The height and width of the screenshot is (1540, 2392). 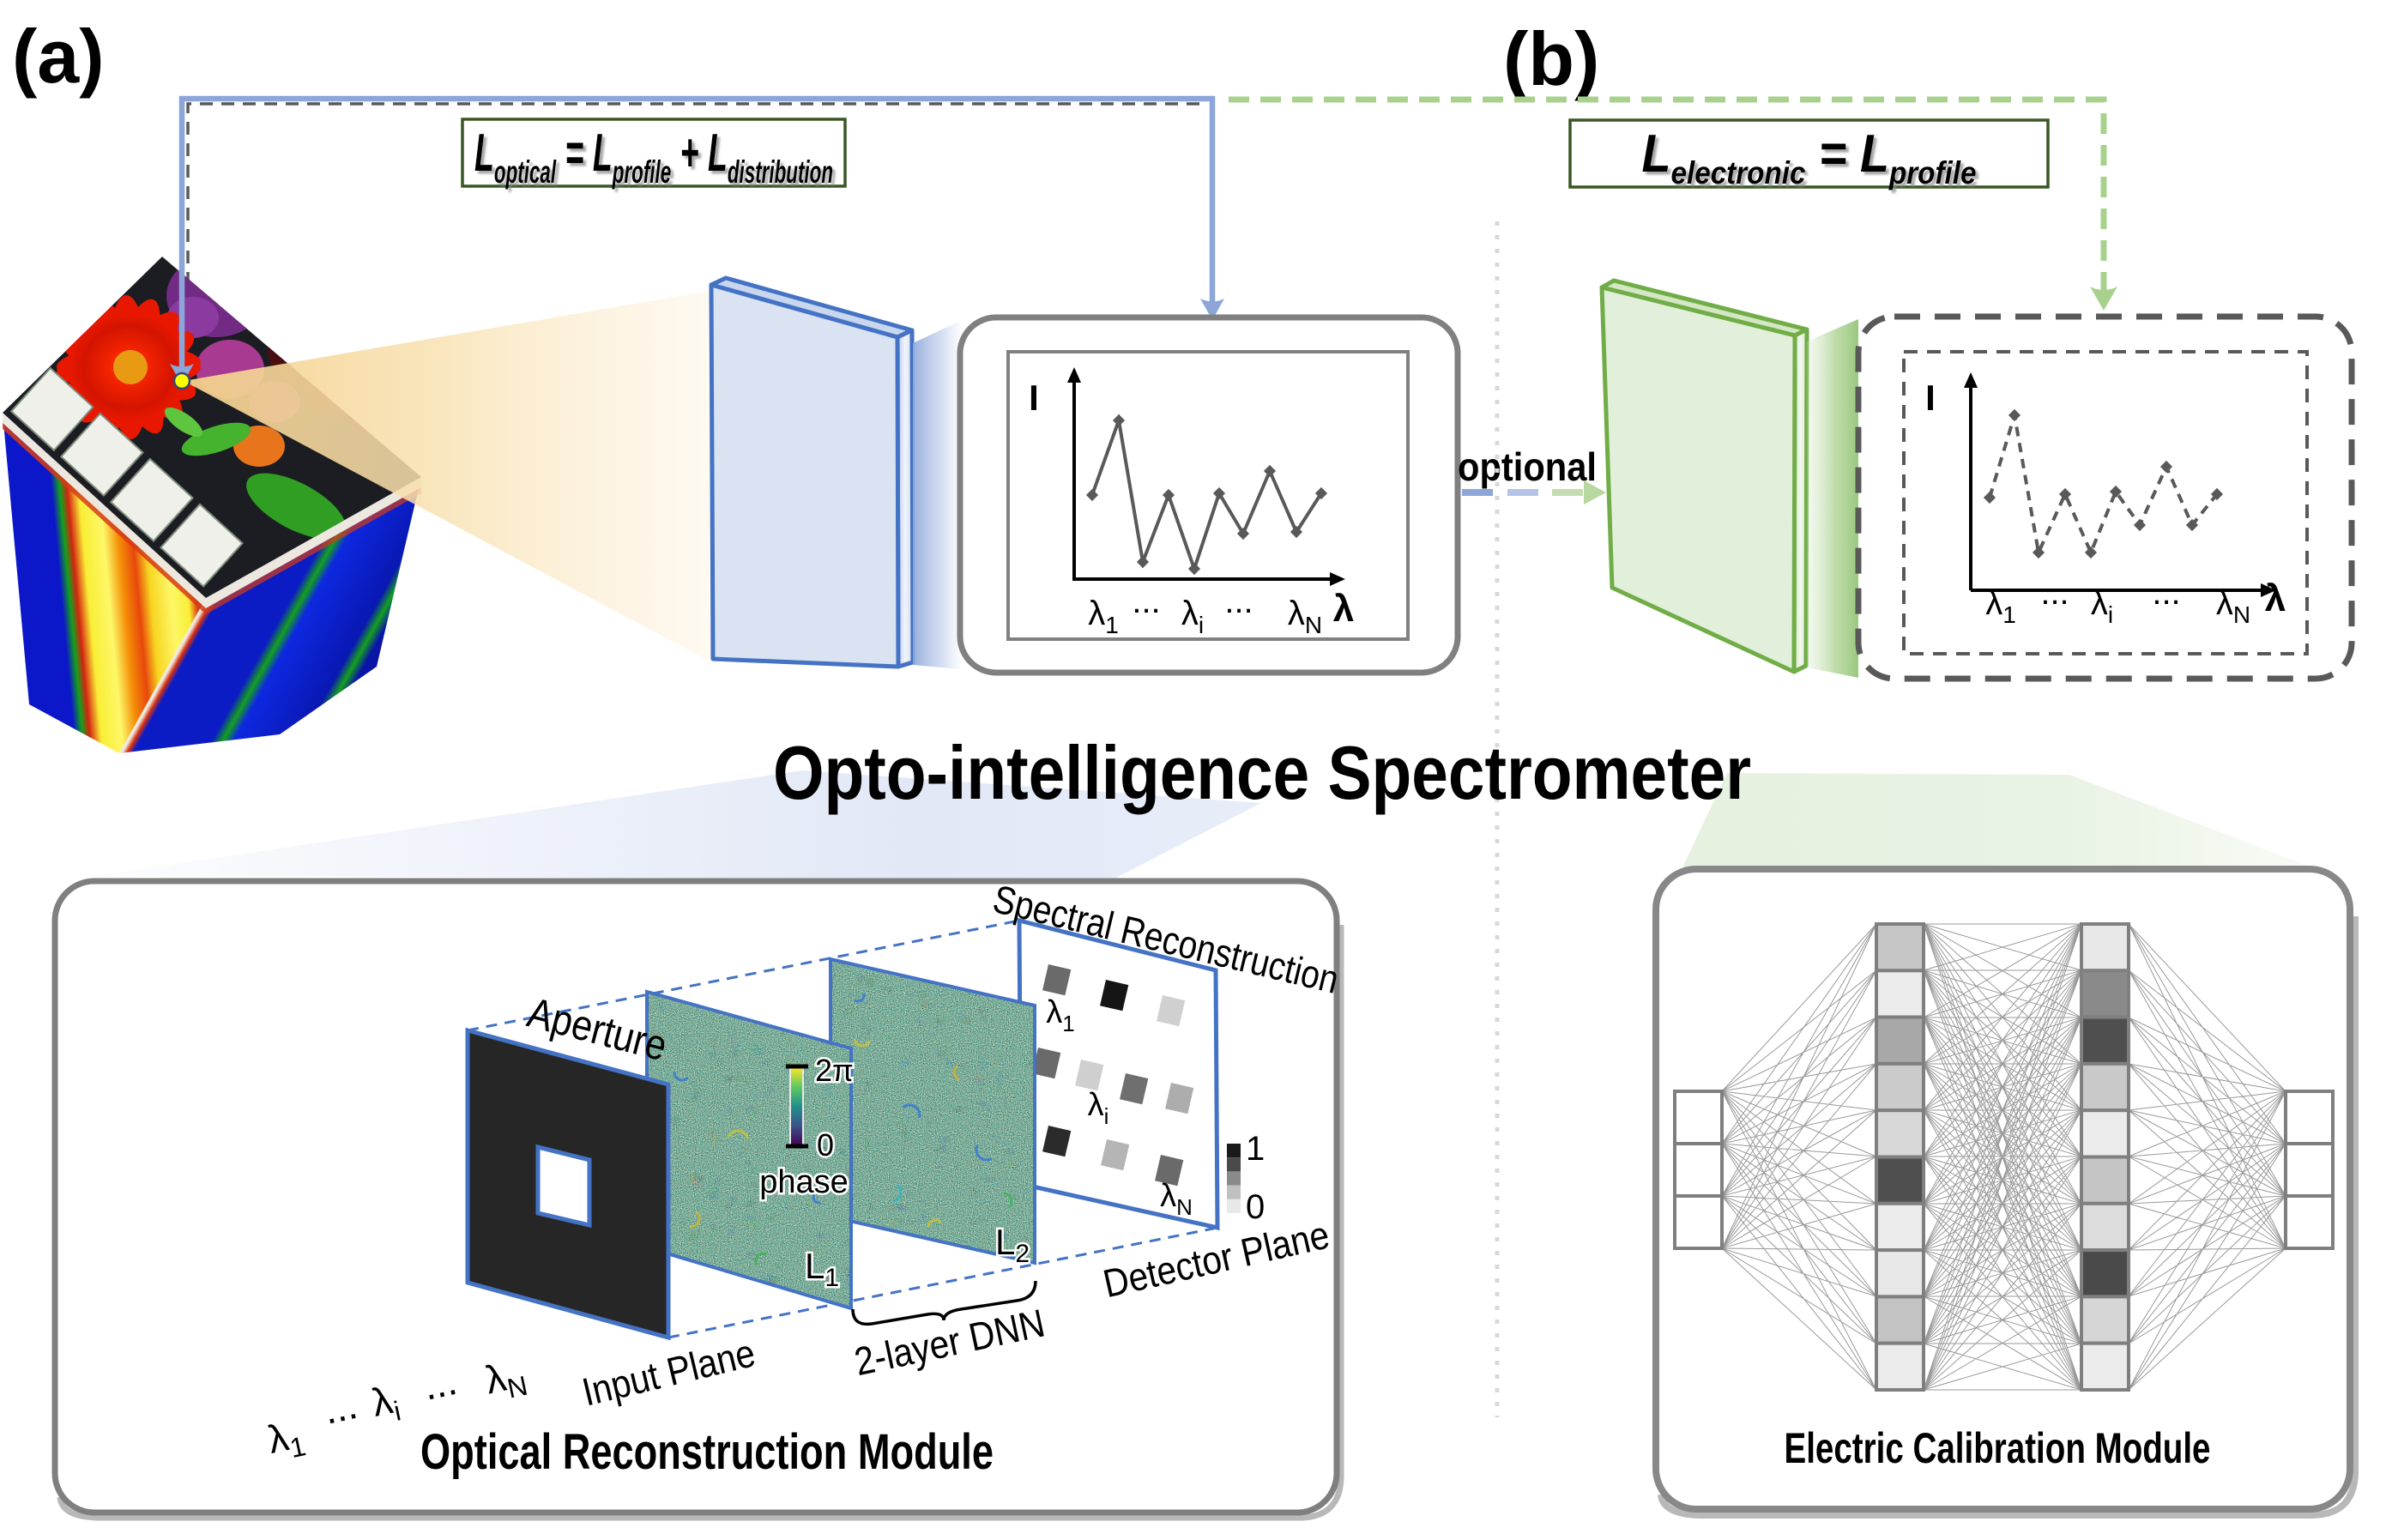 I want to click on svg-text: L2, so click(x=1012, y=1245).